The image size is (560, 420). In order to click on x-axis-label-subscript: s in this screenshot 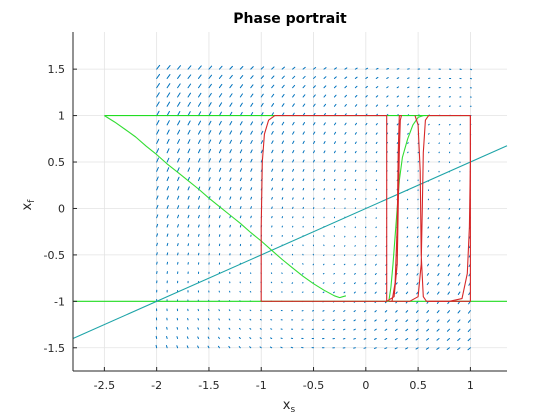, I will do `click(293, 410)`.